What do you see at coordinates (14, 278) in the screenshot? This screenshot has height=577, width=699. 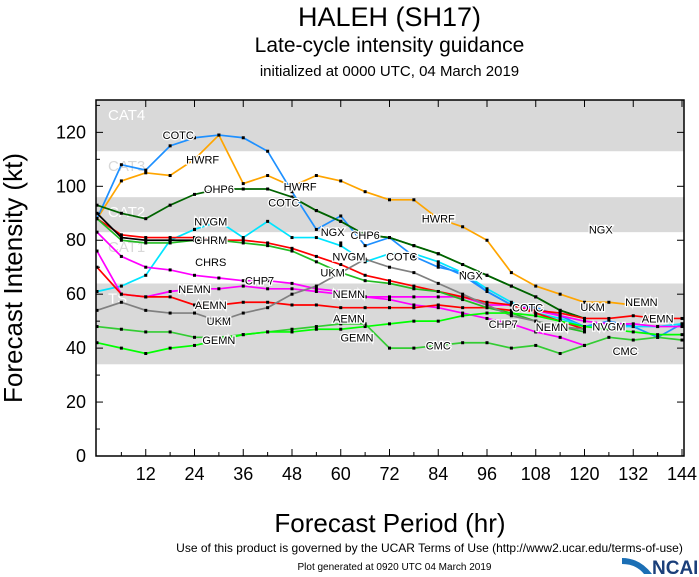 I see `y-axis-label: Forecast Intensity (kt)` at bounding box center [14, 278].